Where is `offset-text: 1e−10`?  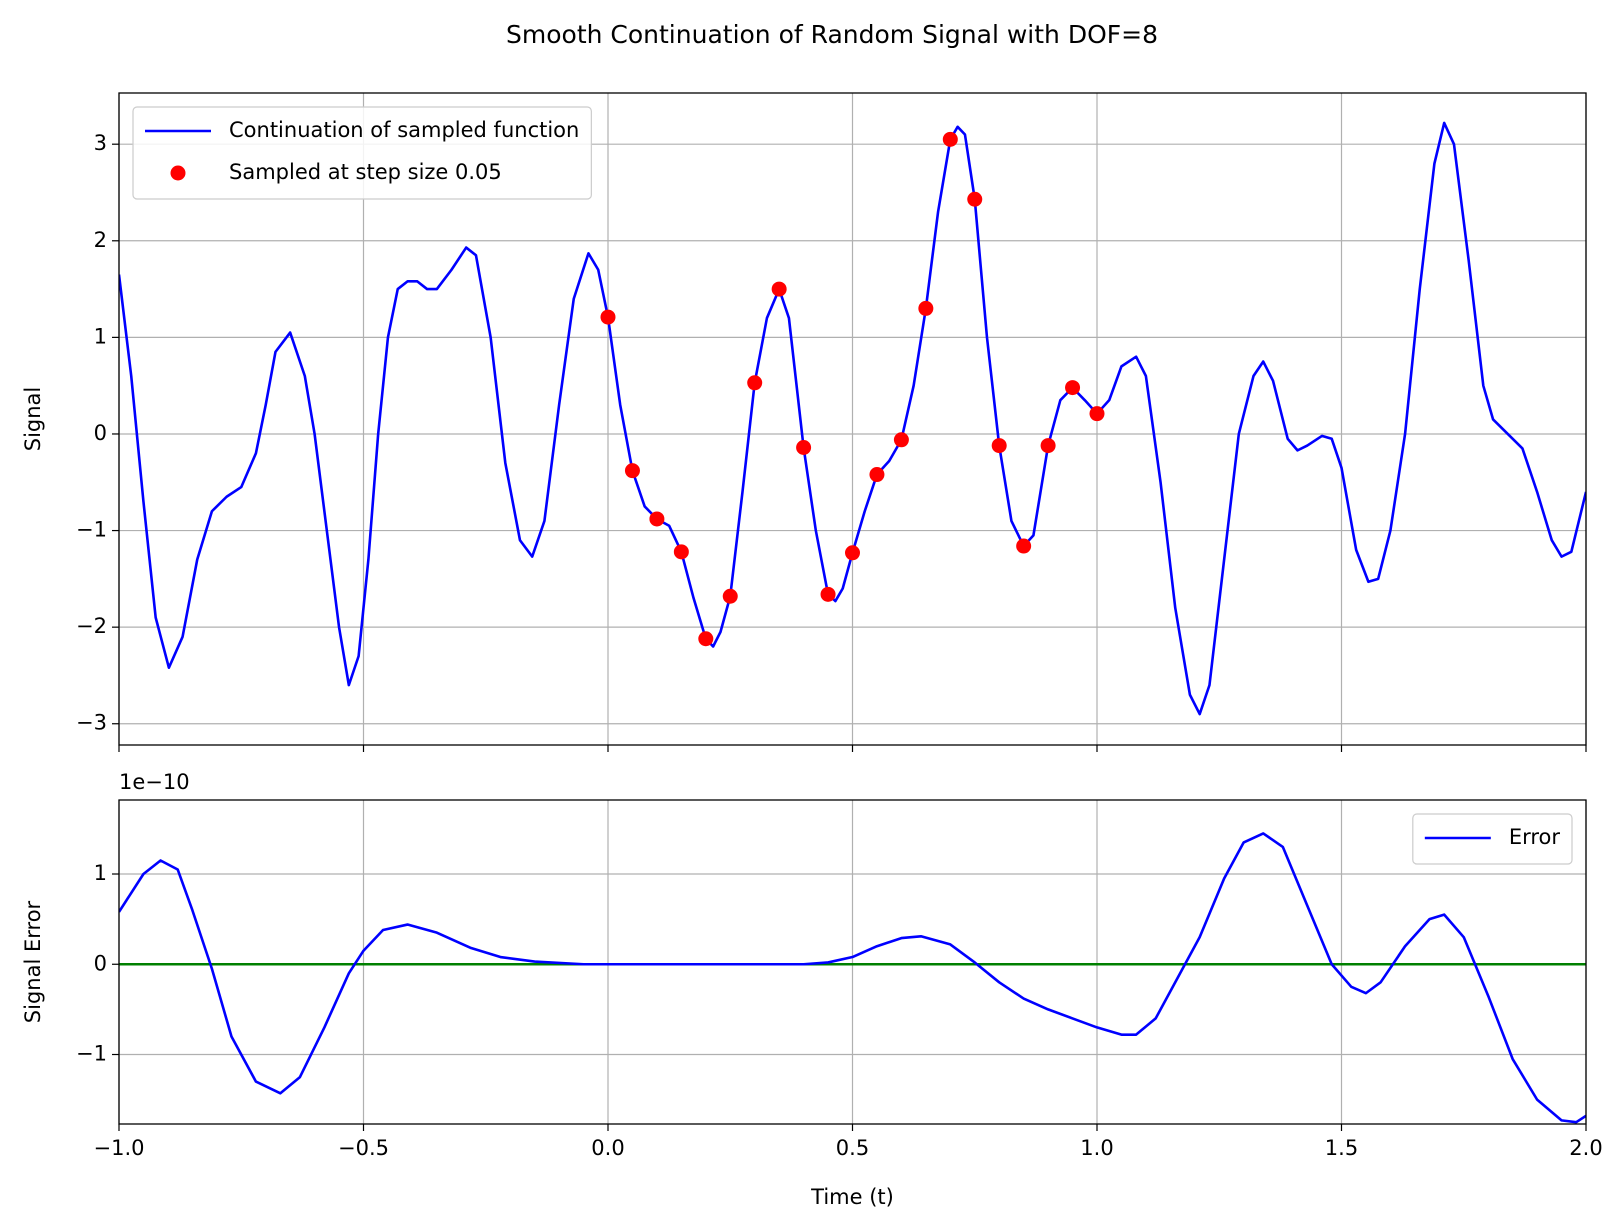 offset-text: 1e−10 is located at coordinates (154, 782).